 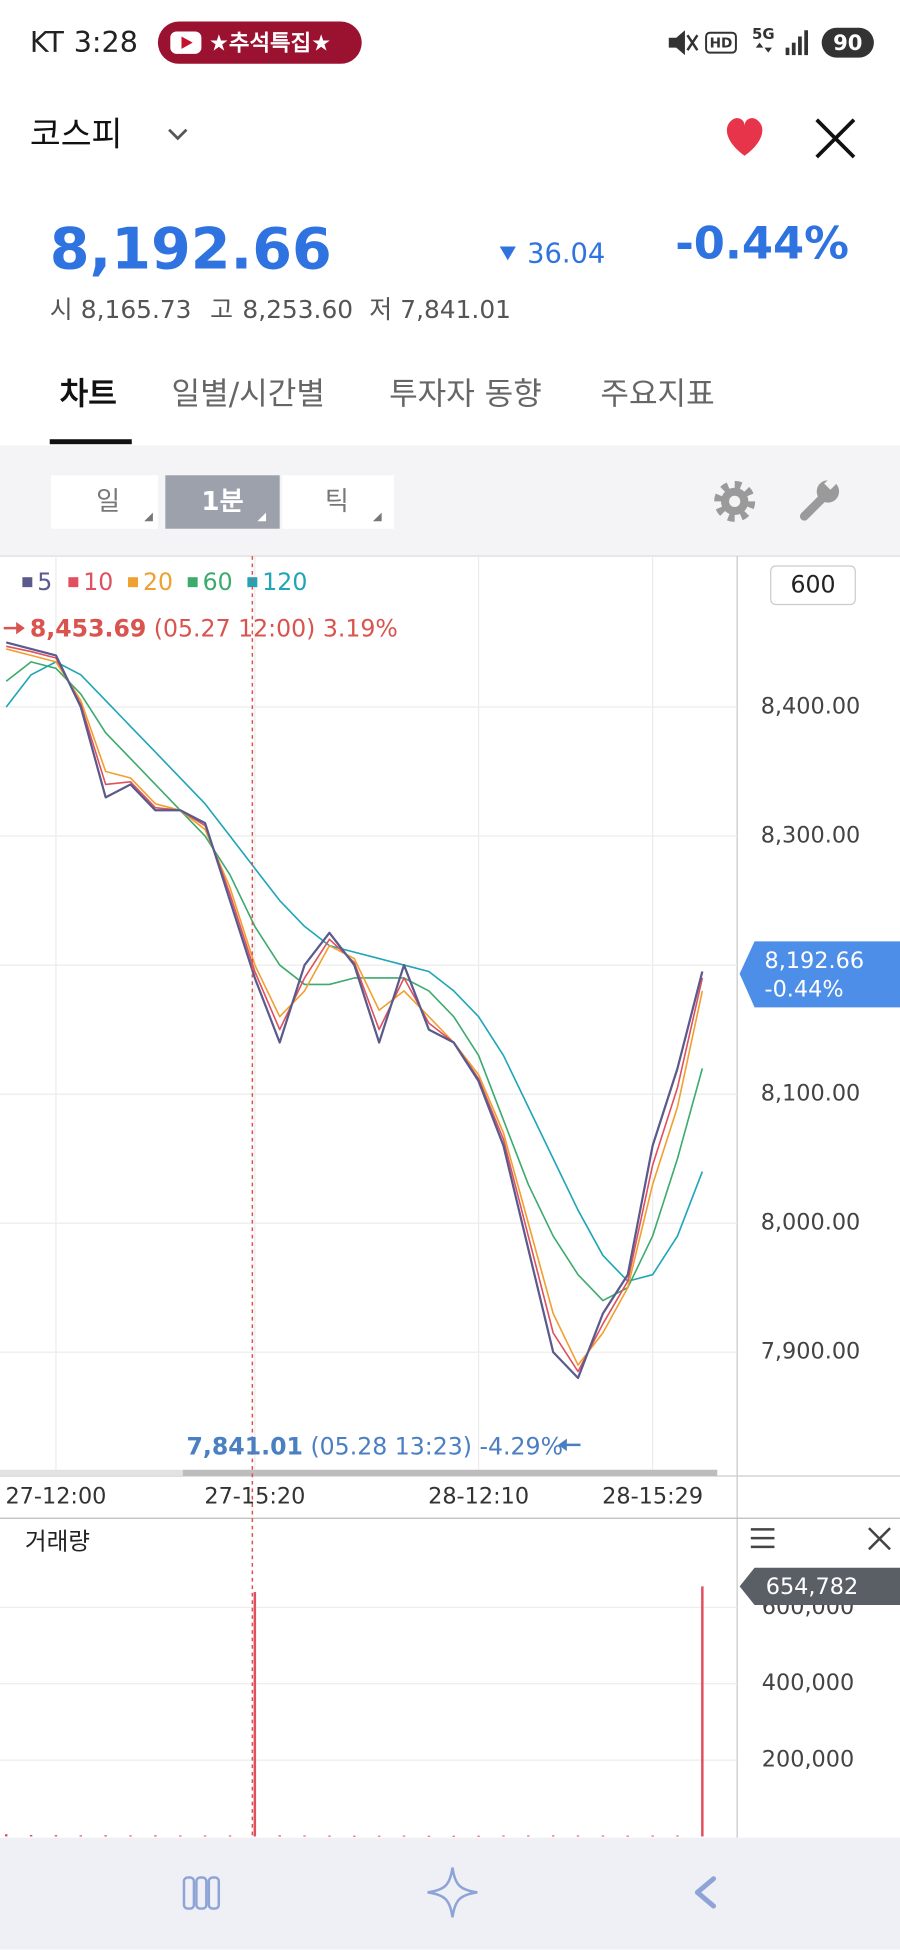 What do you see at coordinates (450, 1472) in the screenshot?
I see `scroll-thumb` at bounding box center [450, 1472].